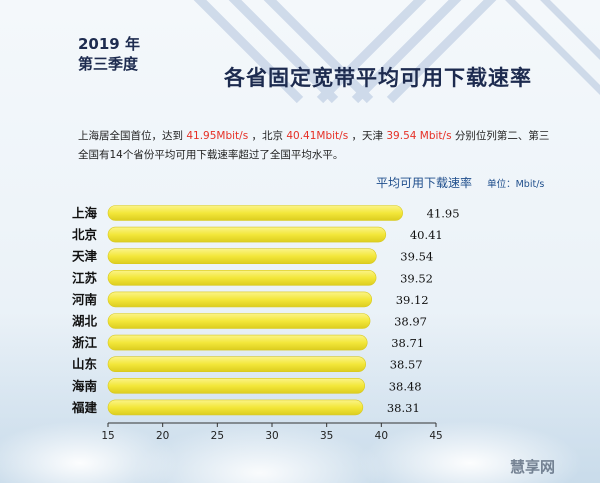 Image resolution: width=600 pixels, height=483 pixels. What do you see at coordinates (85, 277) in the screenshot?
I see `category-label: 江苏` at bounding box center [85, 277].